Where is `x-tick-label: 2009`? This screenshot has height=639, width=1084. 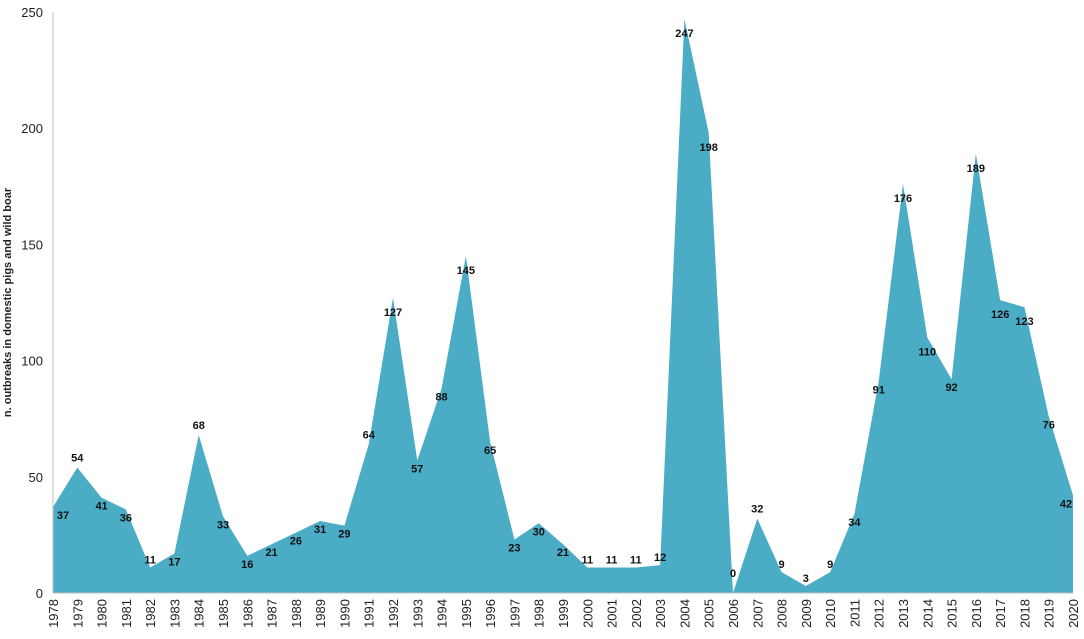
x-tick-label: 2009 is located at coordinates (806, 613).